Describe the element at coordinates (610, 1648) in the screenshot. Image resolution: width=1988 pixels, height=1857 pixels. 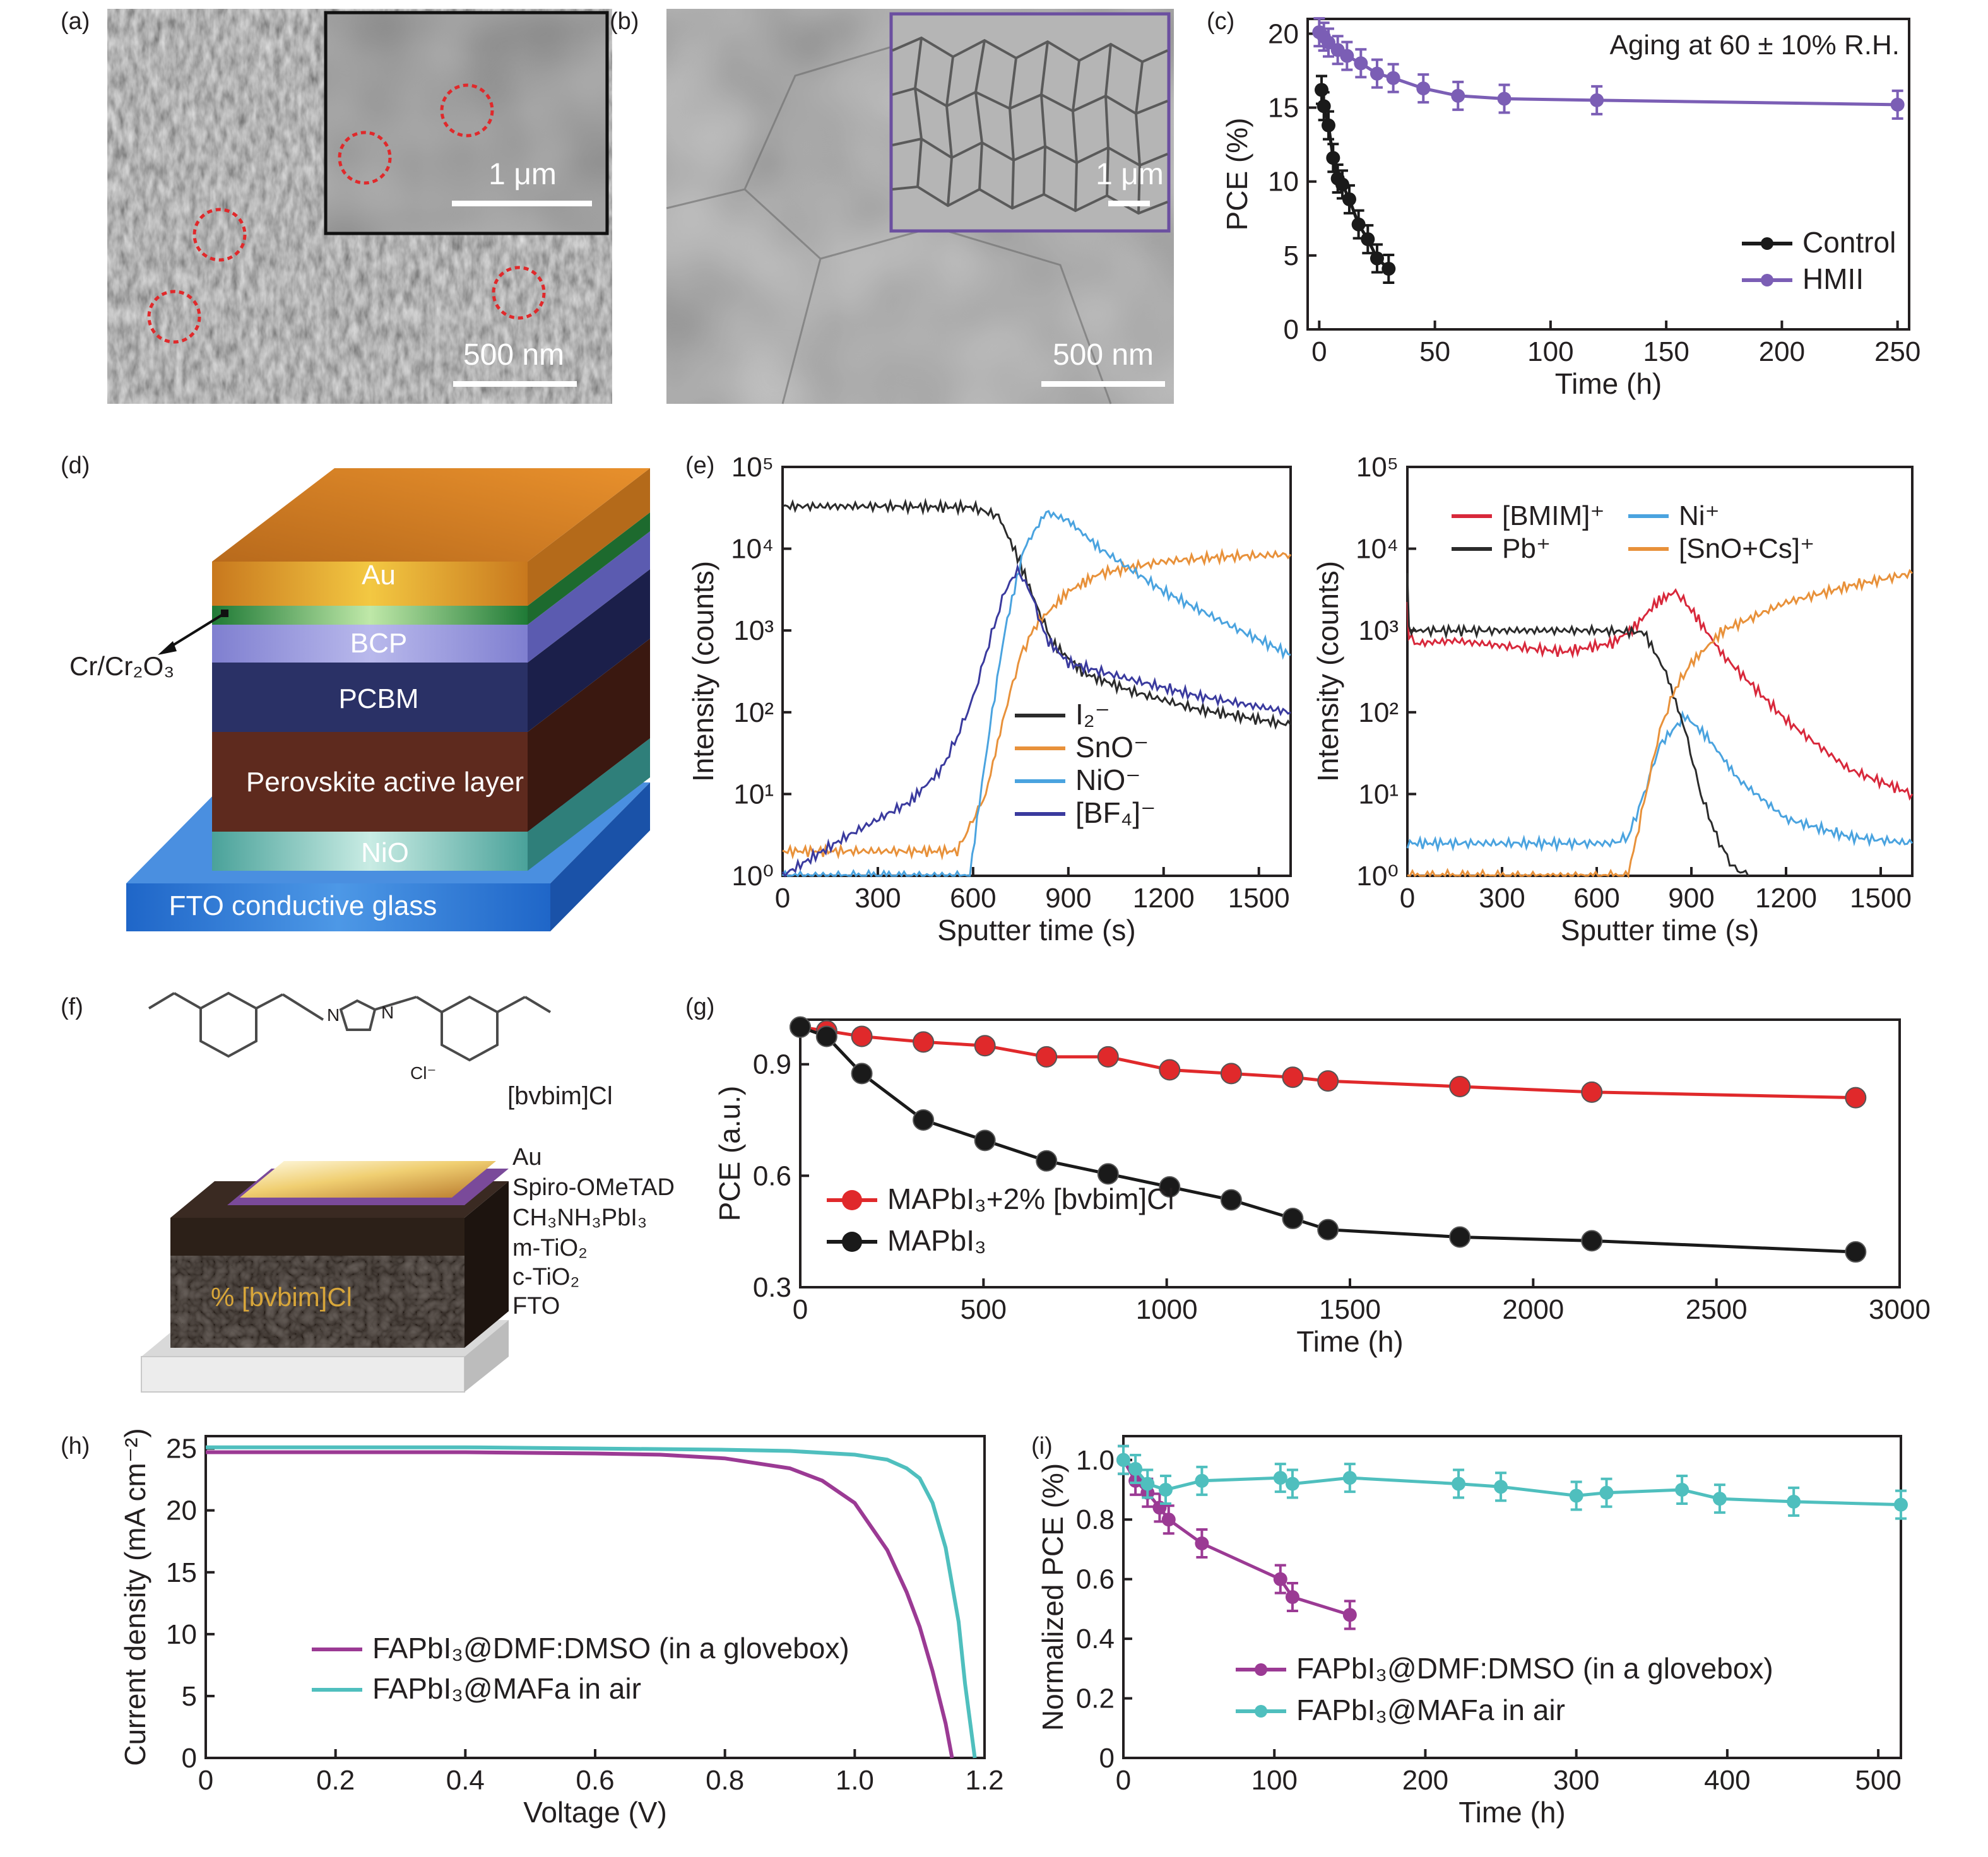
I see `legend-label: FAPbI₃@DMF:DMSO (in a glovebox)` at that location.